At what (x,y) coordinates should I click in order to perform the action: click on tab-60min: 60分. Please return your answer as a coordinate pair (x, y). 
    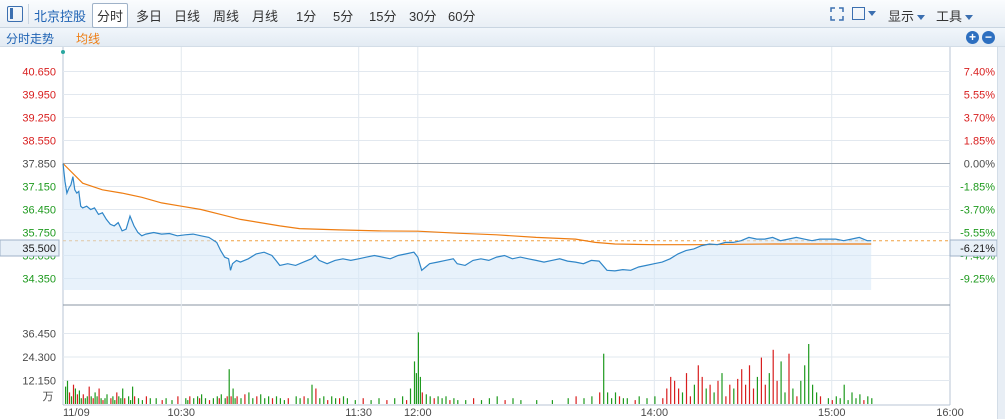
    Looking at the image, I should click on (462, 16).